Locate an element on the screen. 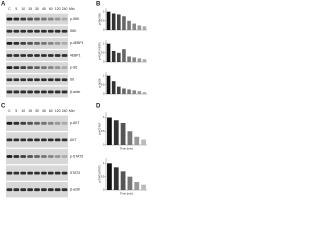 Image resolution: width=320 pixels, height=240 pixels. blot-label: p-S6K is located at coordinates (75, 19).